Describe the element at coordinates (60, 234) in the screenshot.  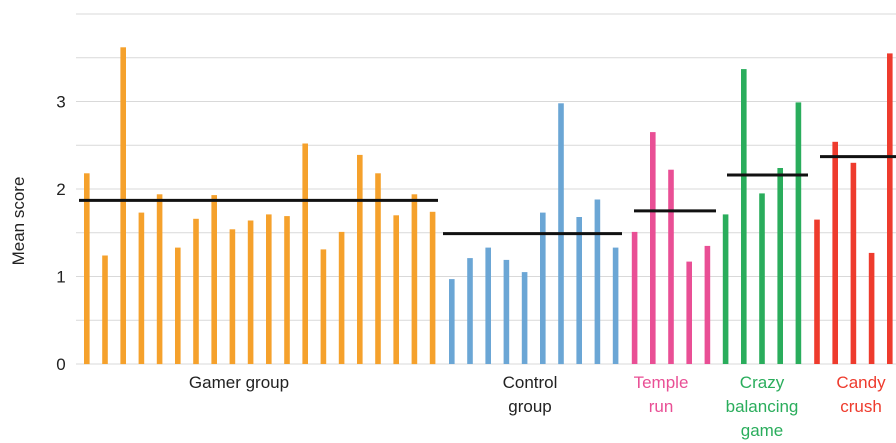
I see `y-axis-ticks: 0 1 2 3` at that location.